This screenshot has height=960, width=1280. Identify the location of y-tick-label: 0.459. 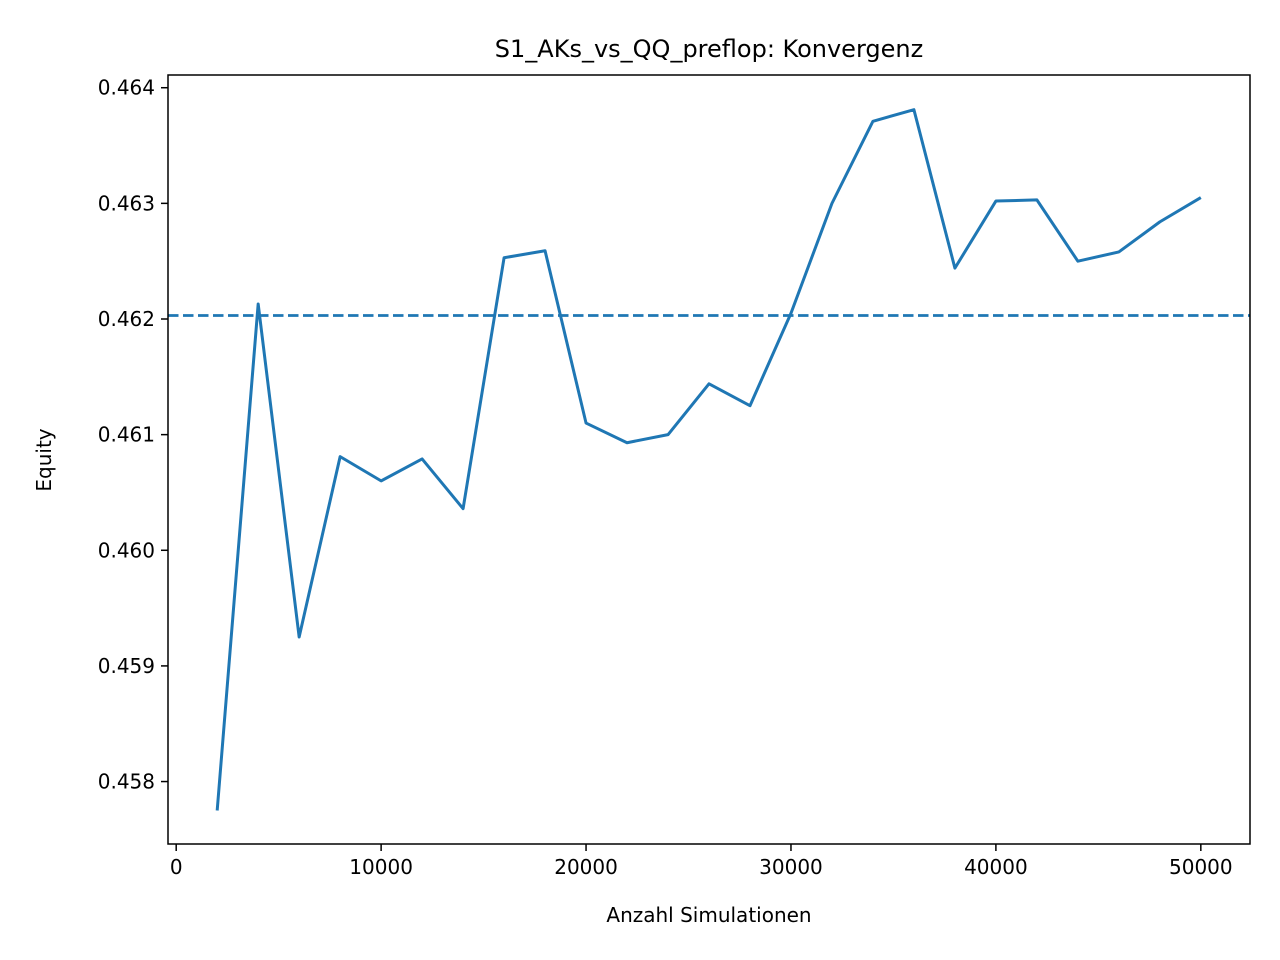
(126, 666).